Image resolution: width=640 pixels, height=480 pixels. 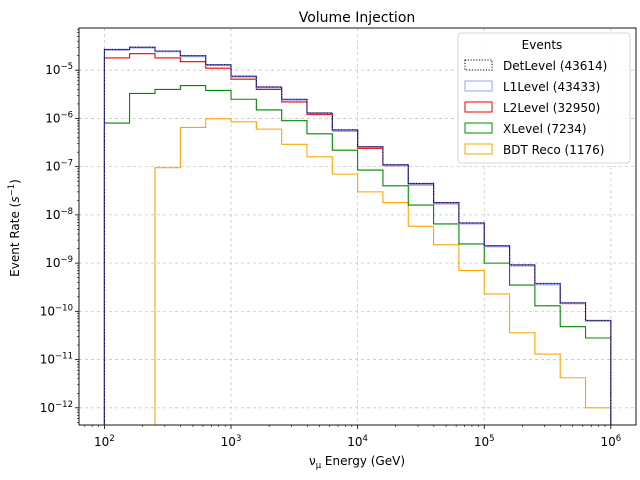 What do you see at coordinates (56, 407) in the screenshot?
I see `y-tick-label: 10⁻¹²` at bounding box center [56, 407].